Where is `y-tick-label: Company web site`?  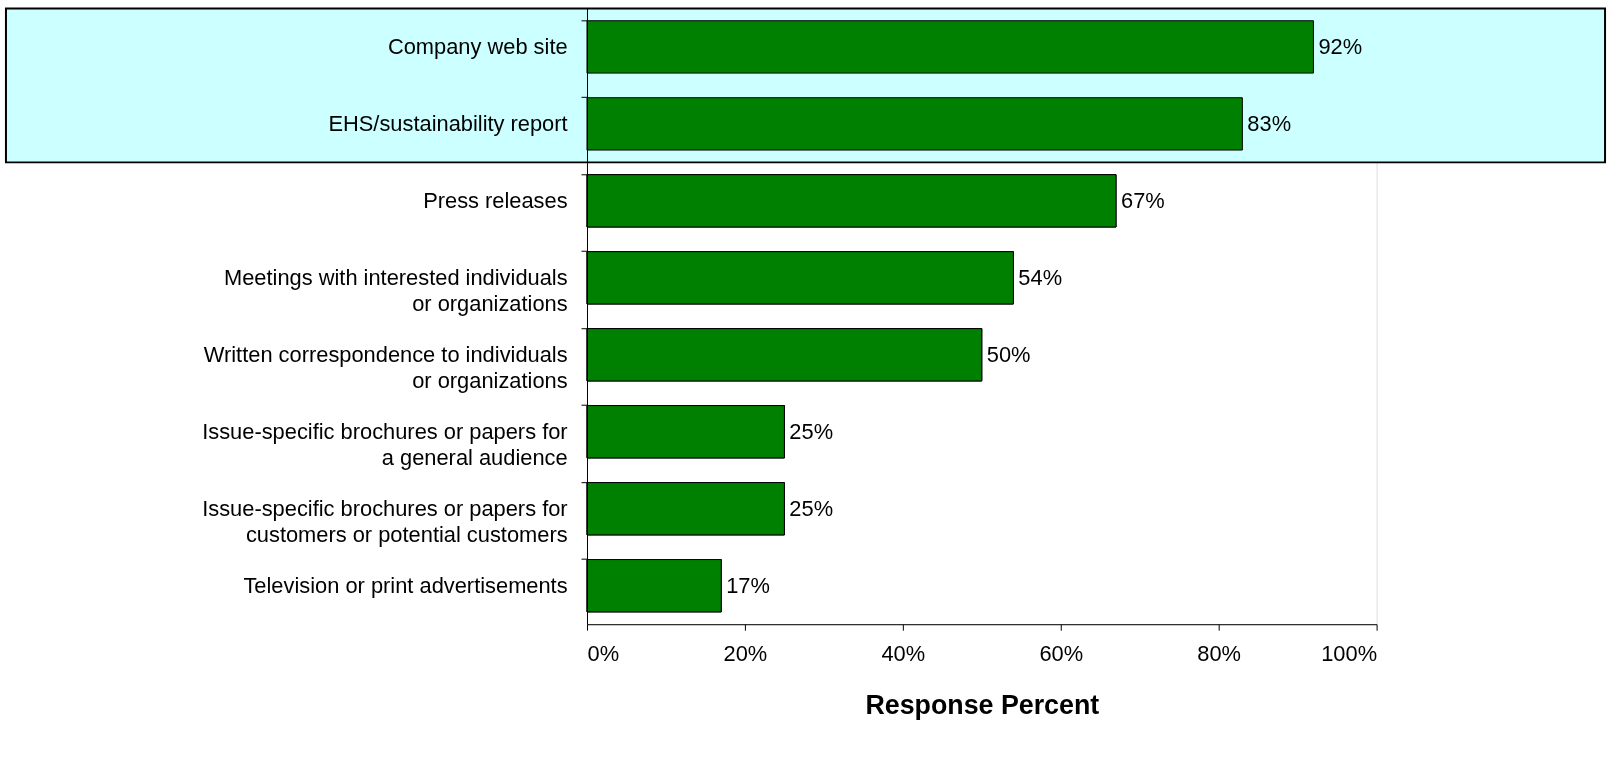
y-tick-label: Company web site is located at coordinates (477, 46).